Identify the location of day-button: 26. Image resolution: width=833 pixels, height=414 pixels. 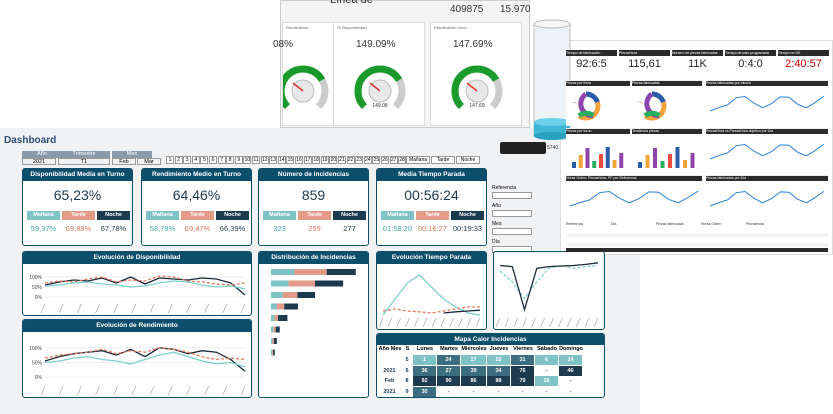
(385, 160).